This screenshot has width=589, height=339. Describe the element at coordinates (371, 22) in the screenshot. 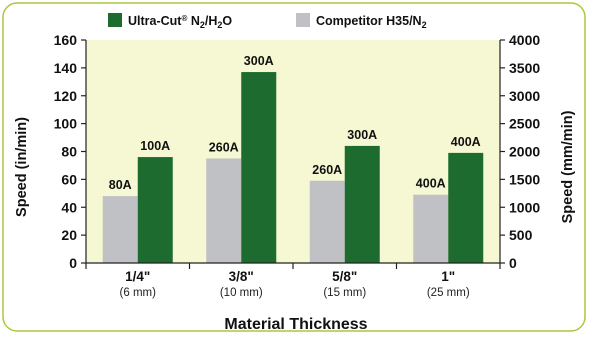

I see `legend-label-competitor: Competitor H35/N2` at that location.